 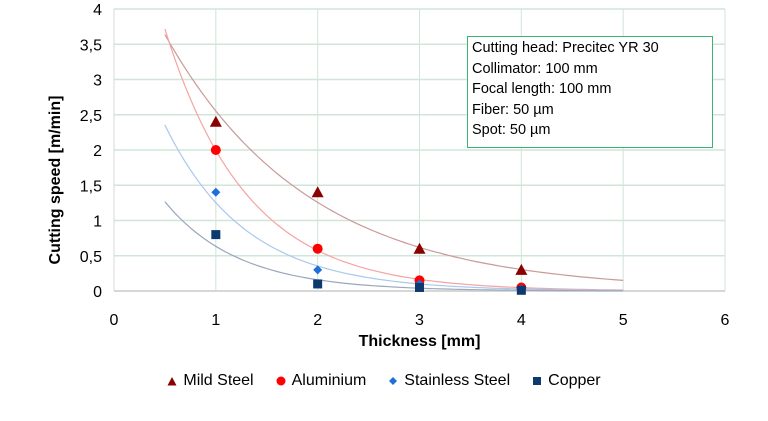 What do you see at coordinates (457, 380) in the screenshot?
I see `legend-label: Stainless Steel` at bounding box center [457, 380].